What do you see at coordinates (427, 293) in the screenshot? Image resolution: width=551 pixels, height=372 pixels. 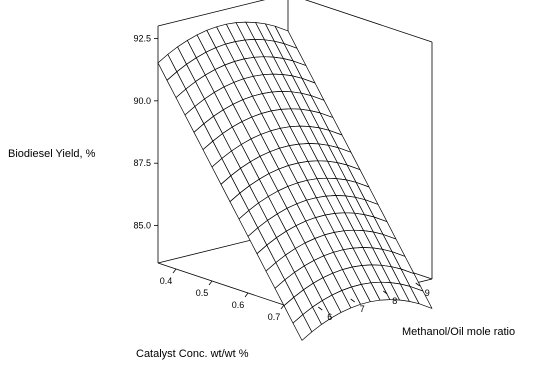 I see `y-tick-label-3: 9` at bounding box center [427, 293].